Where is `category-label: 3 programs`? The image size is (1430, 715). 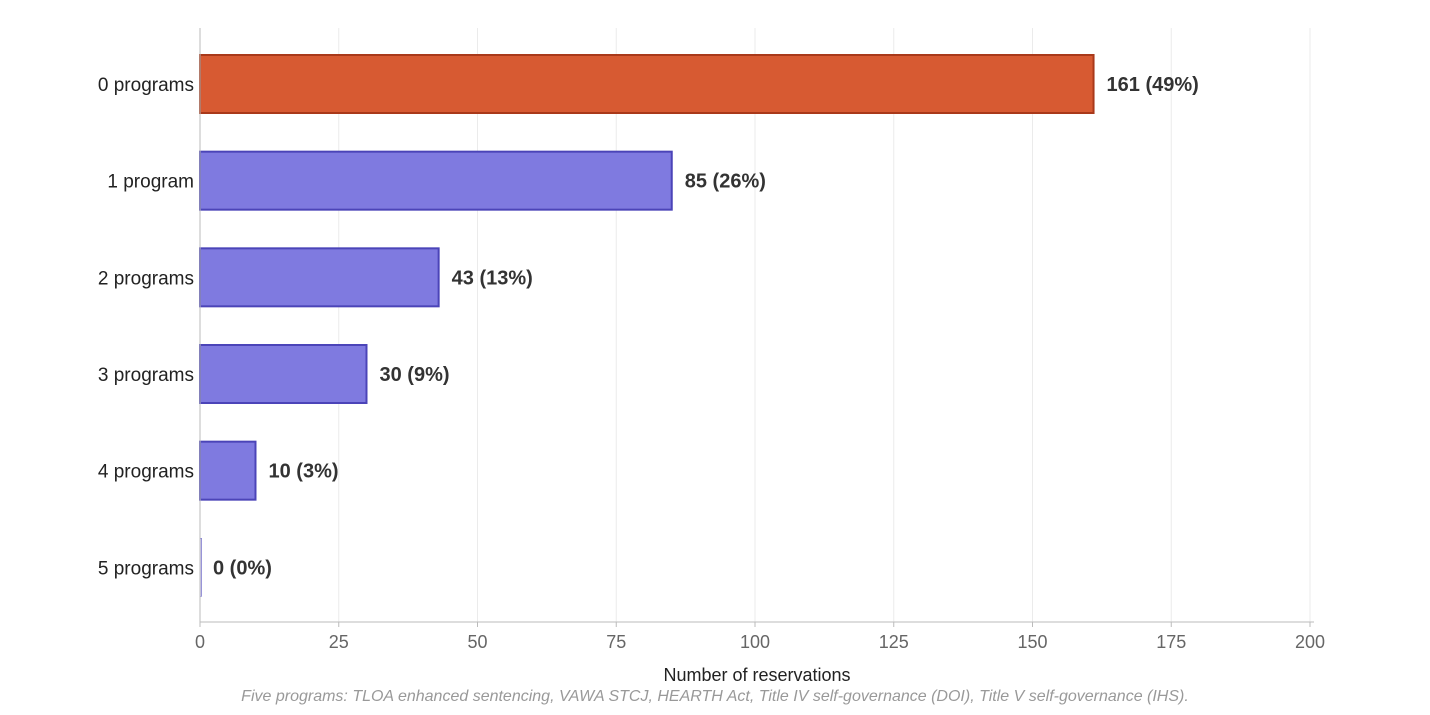 category-label: 3 programs is located at coordinates (146, 375).